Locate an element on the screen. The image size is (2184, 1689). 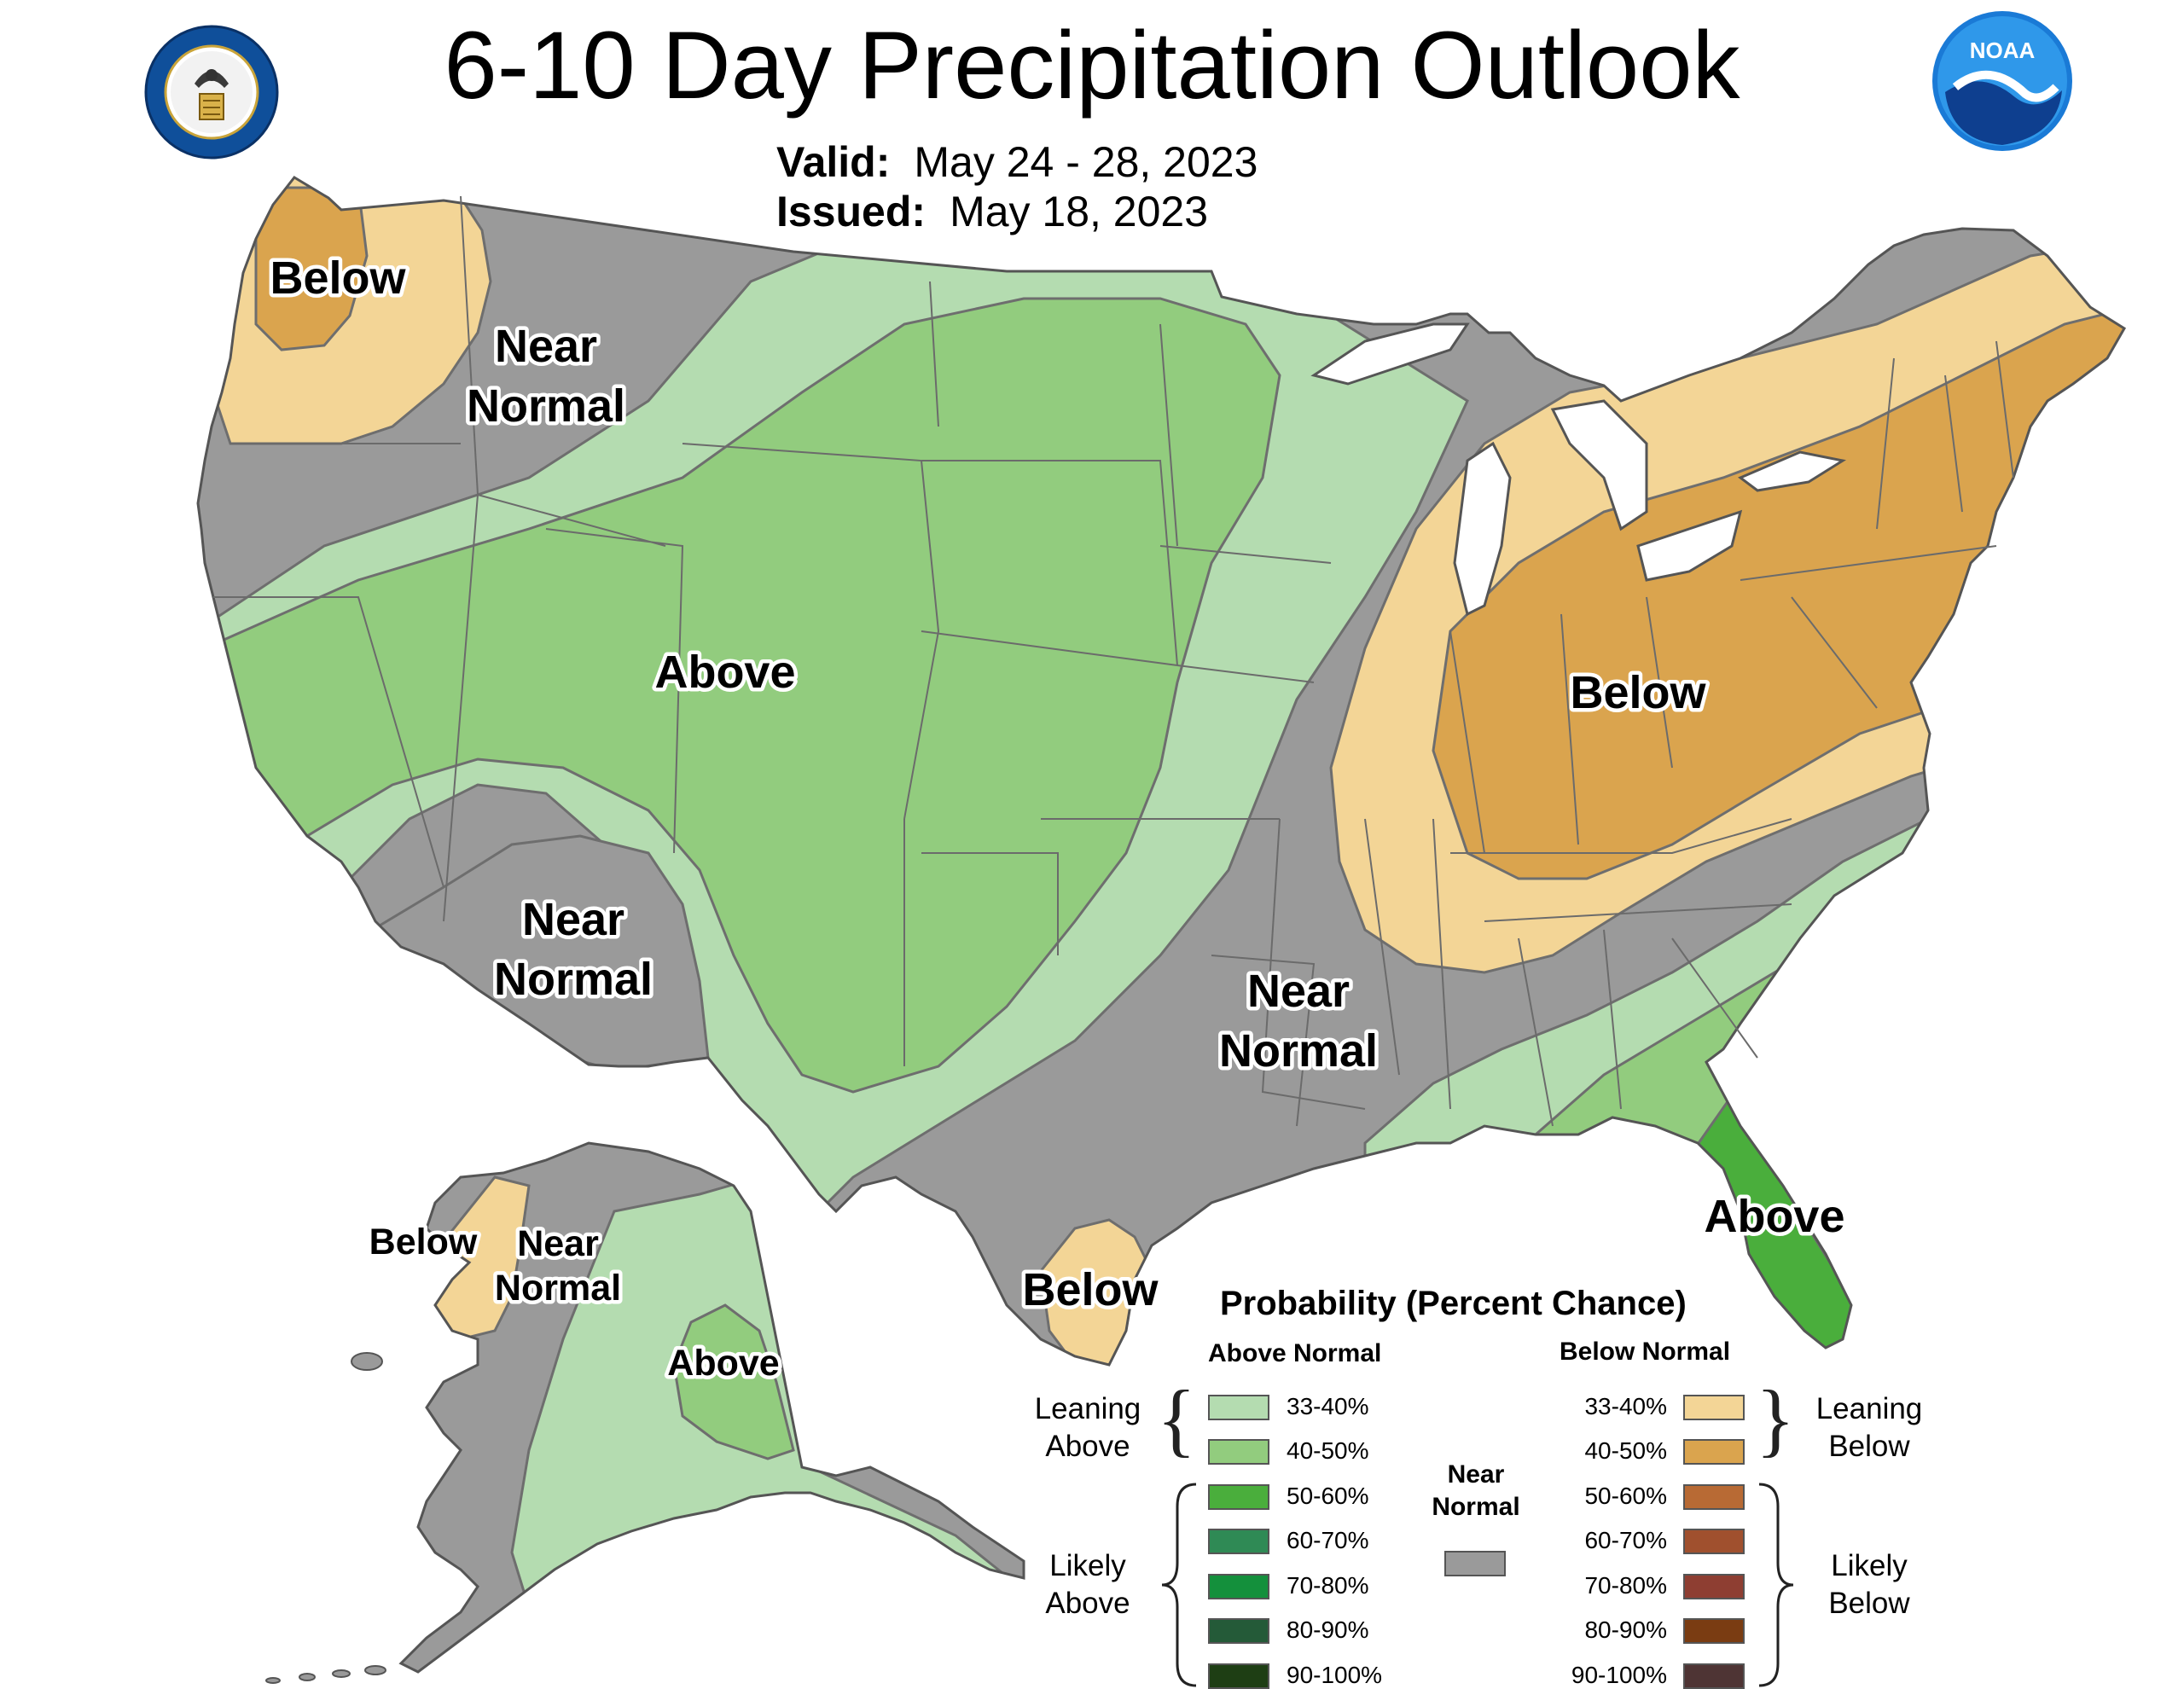
legend-brace-leaning-above: { is located at coordinates (1177, 1419).